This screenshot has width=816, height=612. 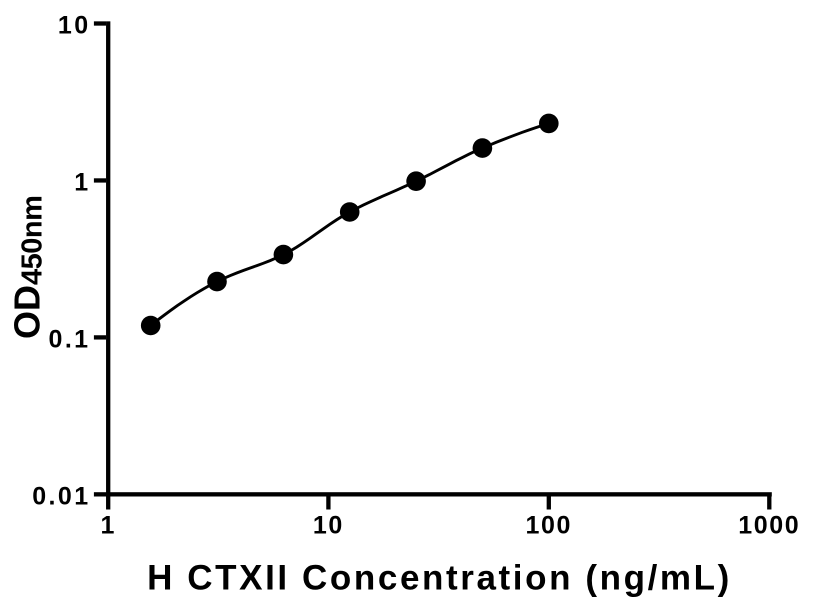 I want to click on svg-text: 0.01, so click(x=61, y=496).